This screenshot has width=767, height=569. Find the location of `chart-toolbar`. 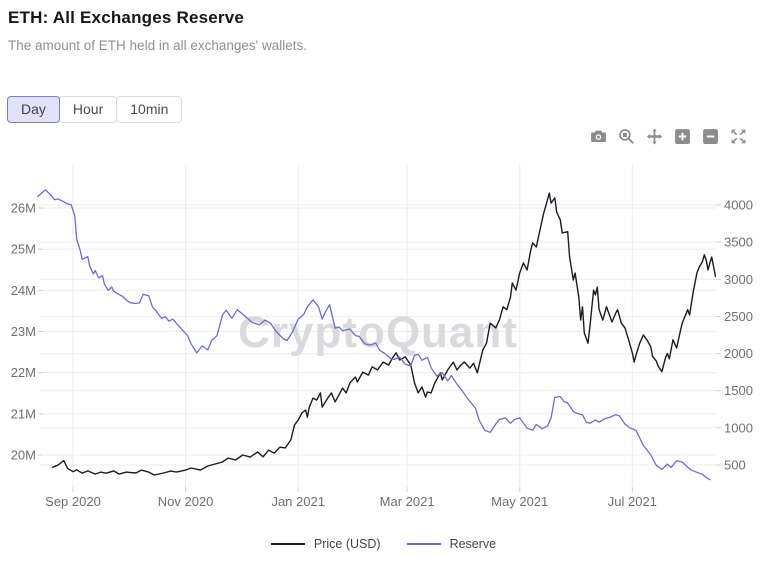

chart-toolbar is located at coordinates (668, 136).